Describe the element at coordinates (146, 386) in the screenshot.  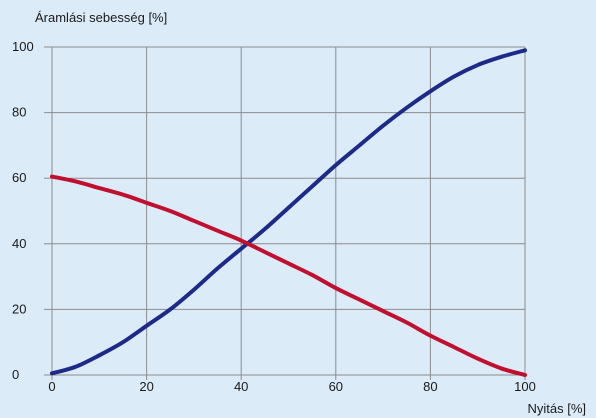
I see `x-tick-label-20: 20` at that location.